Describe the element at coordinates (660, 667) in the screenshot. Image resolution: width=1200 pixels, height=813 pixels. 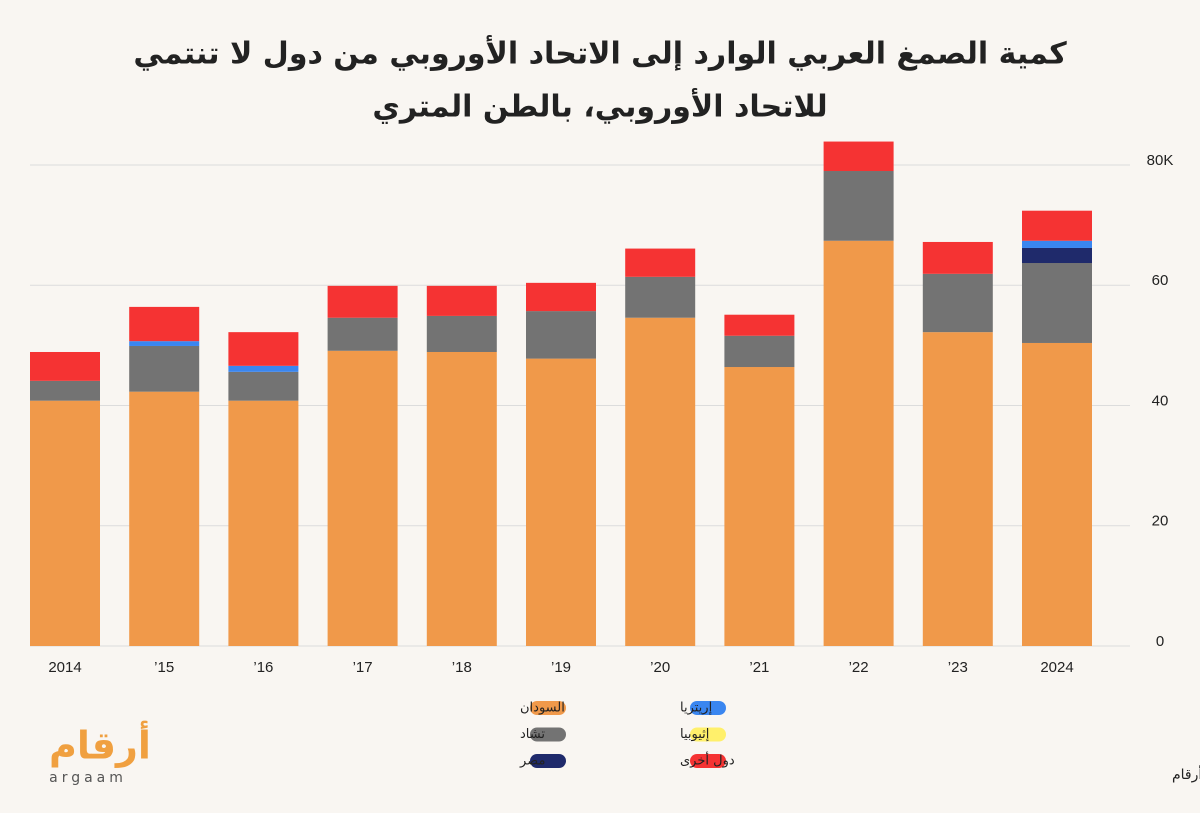
I see `x-tick-label: ’20` at that location.